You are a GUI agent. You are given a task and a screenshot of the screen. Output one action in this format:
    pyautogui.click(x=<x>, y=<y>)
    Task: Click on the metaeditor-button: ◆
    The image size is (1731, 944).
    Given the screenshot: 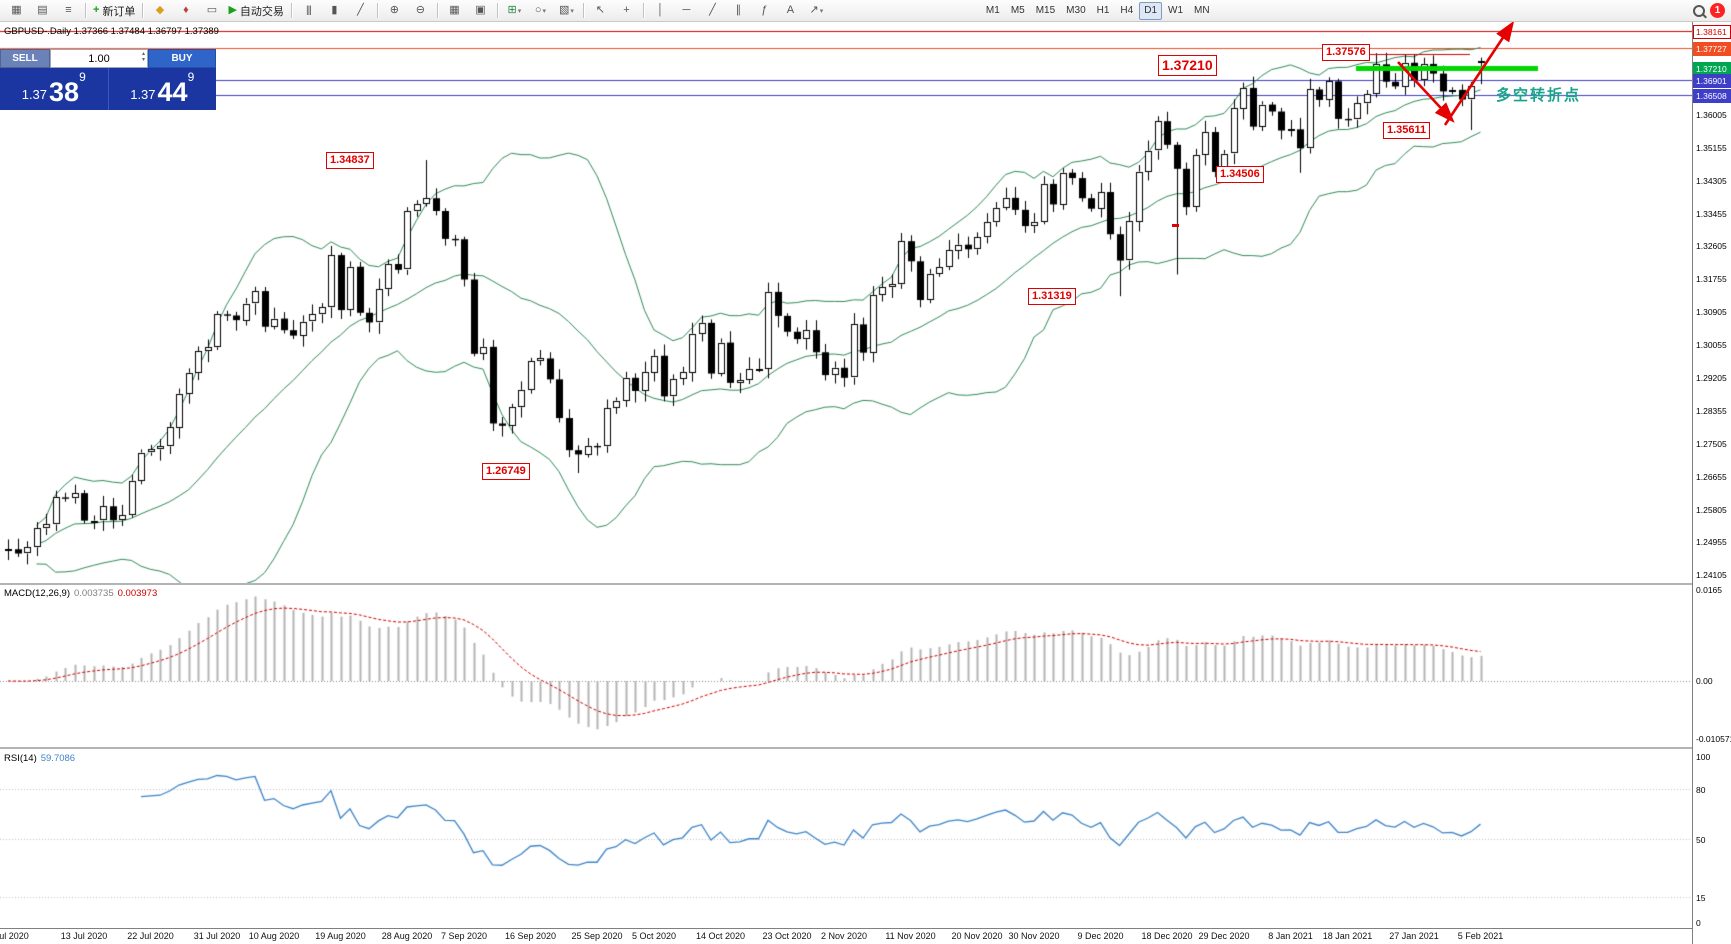 What is the action you would take?
    pyautogui.click(x=159, y=11)
    